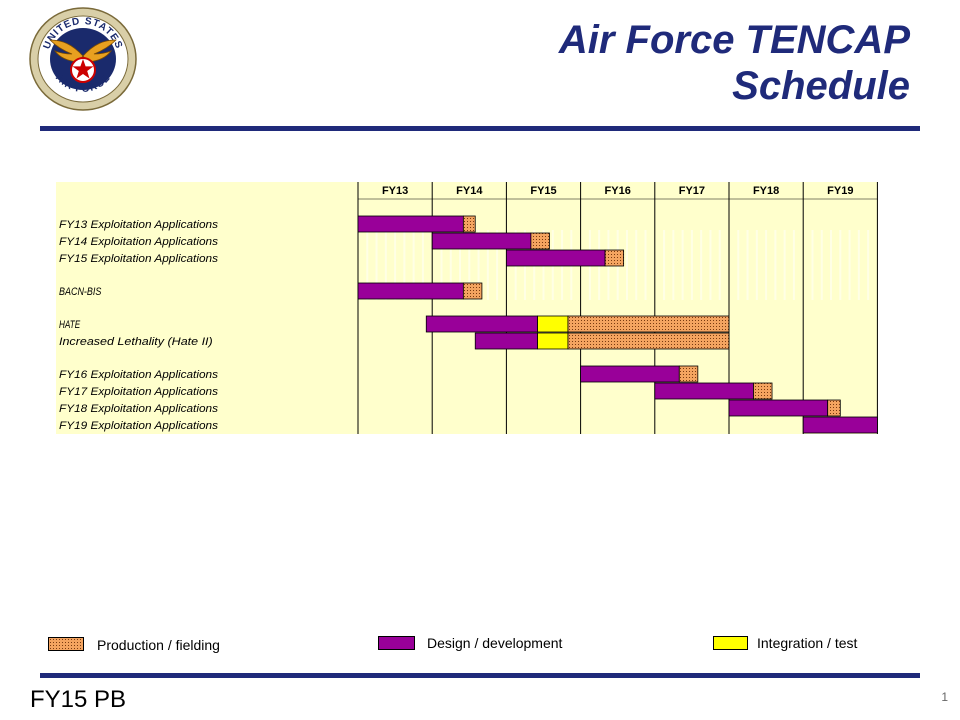  I want to click on row-label: Increased Lethality (Hate II), so click(136, 342).